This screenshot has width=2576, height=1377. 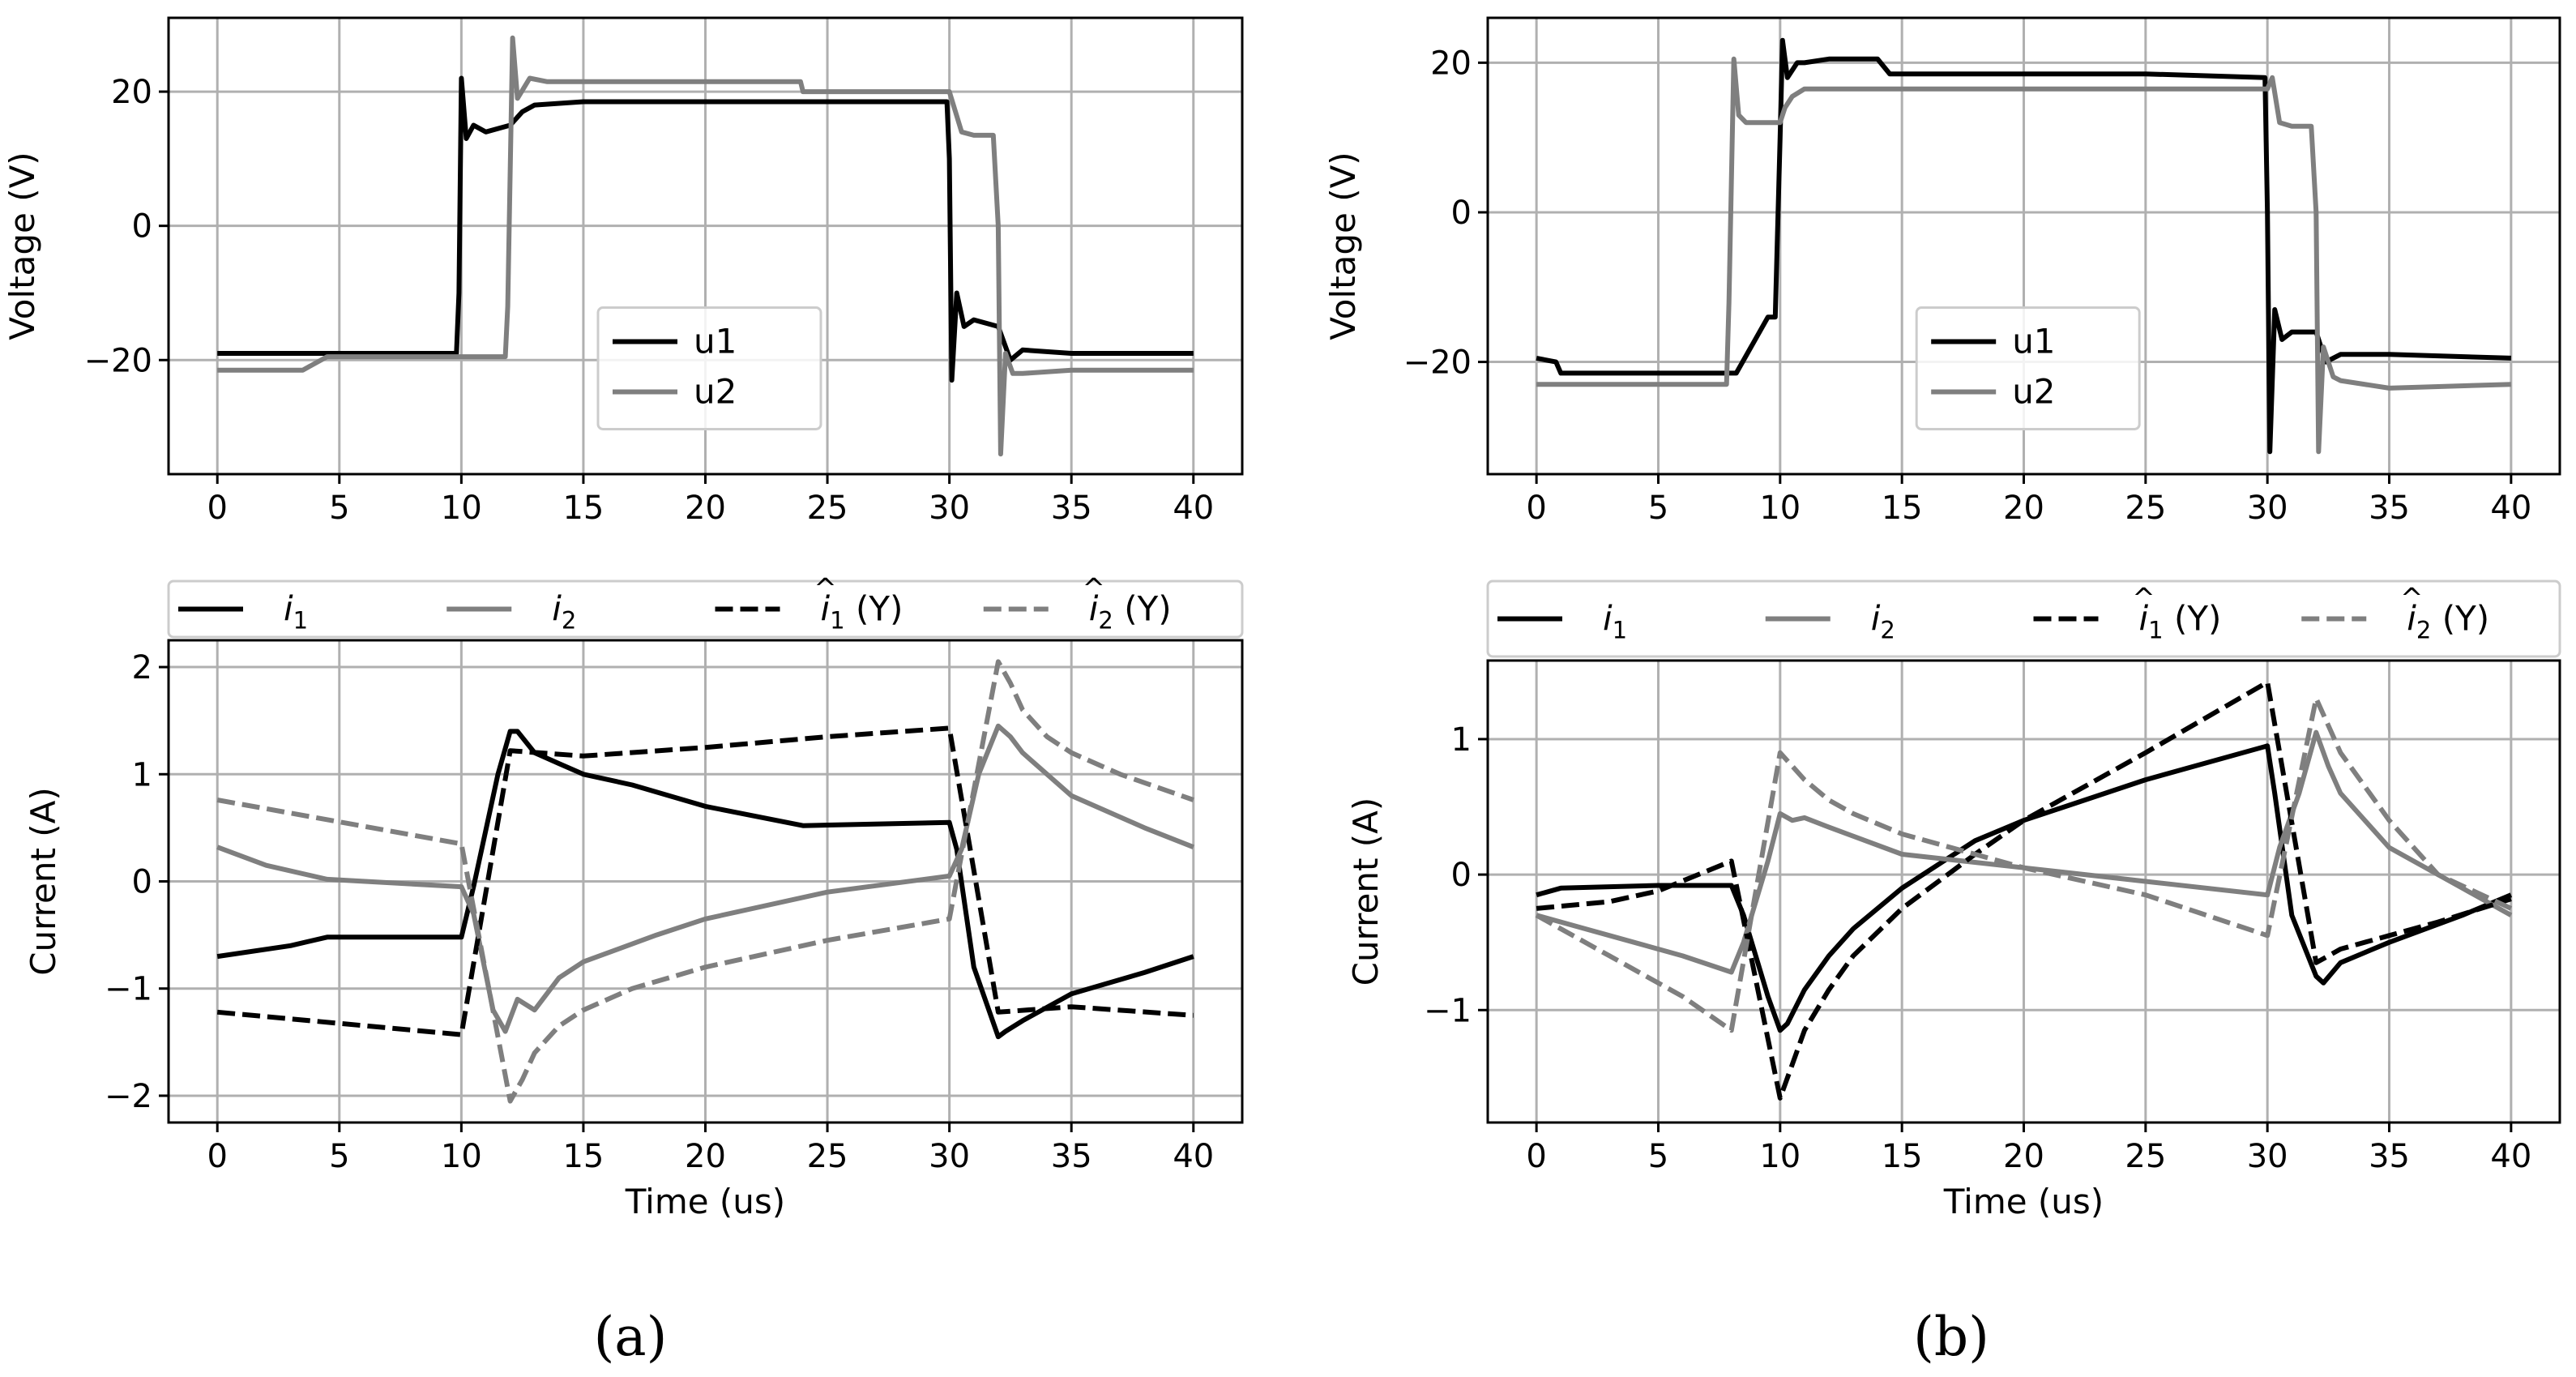 What do you see at coordinates (2023, 256) in the screenshot?
I see `series-b_voltage-u2` at bounding box center [2023, 256].